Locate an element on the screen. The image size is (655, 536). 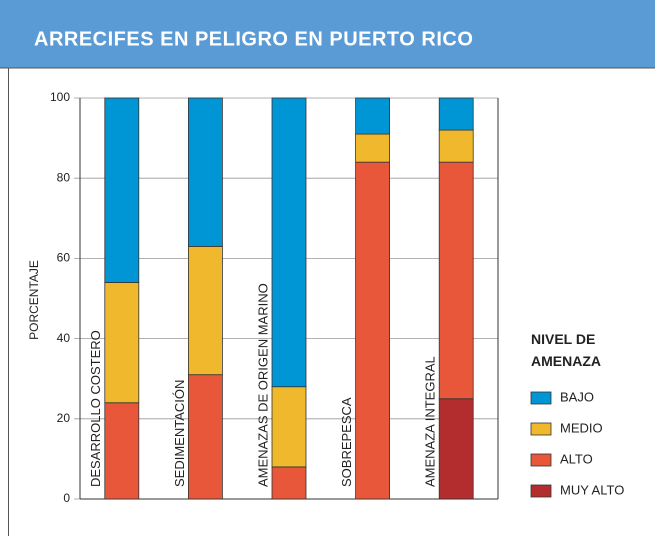
y-tick-label: 40 is located at coordinates (64, 338).